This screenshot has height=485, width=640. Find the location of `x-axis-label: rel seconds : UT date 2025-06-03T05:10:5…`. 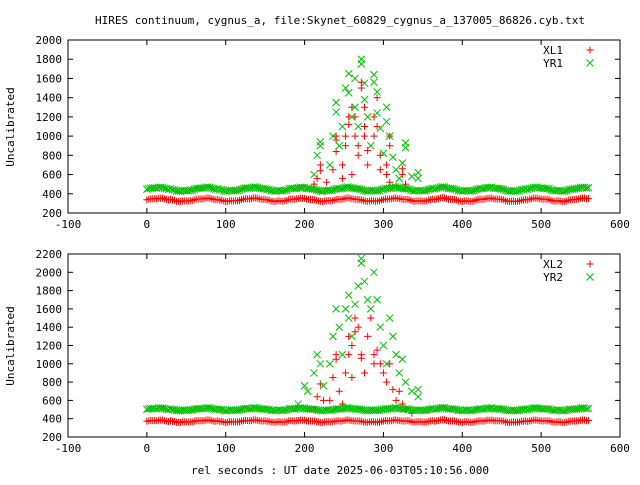

x-axis-label: rel seconds : UT date 2025-06-03T05:10:5… is located at coordinates (340, 470).